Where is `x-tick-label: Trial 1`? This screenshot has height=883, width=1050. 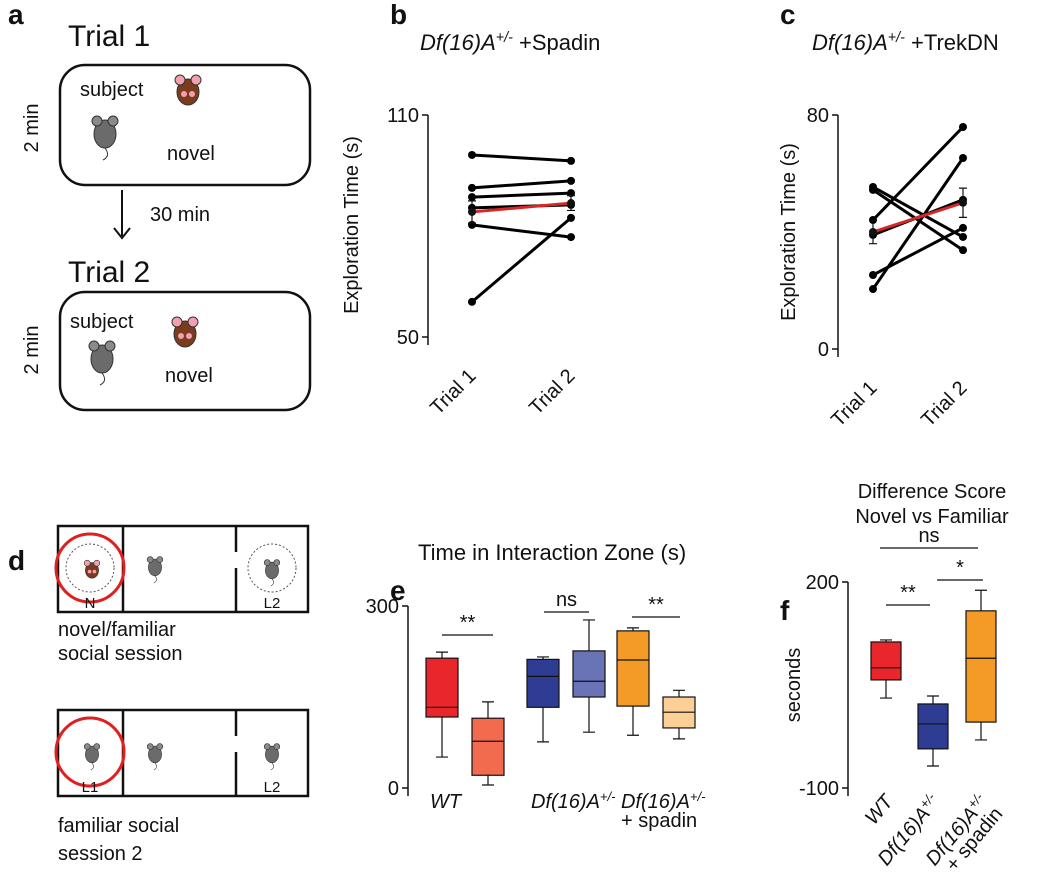
x-tick-label: Trial 1 is located at coordinates (453, 392).